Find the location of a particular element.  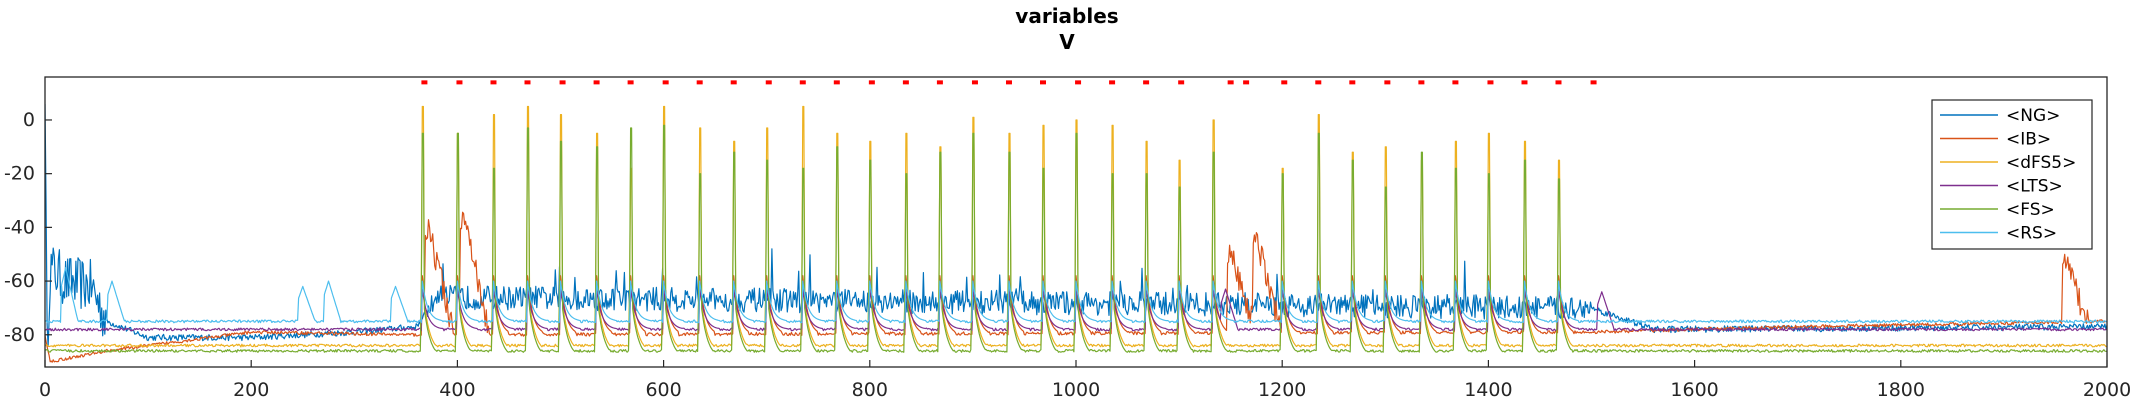

x-tick-label: 0 is located at coordinates (45, 389).